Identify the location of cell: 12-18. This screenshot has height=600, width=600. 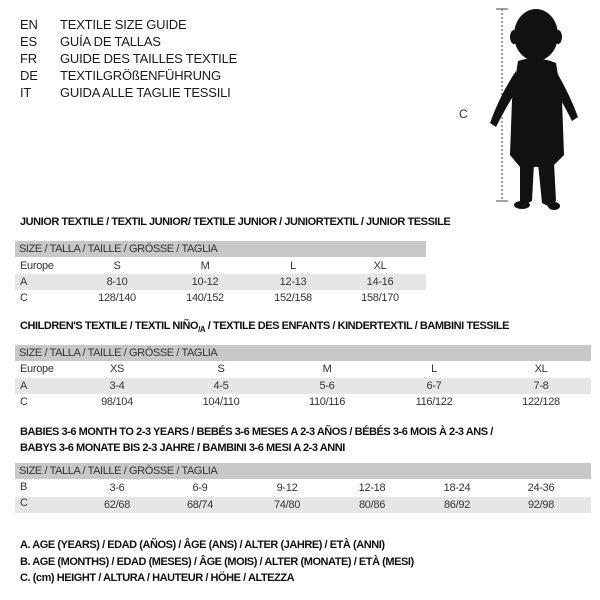
(372, 488).